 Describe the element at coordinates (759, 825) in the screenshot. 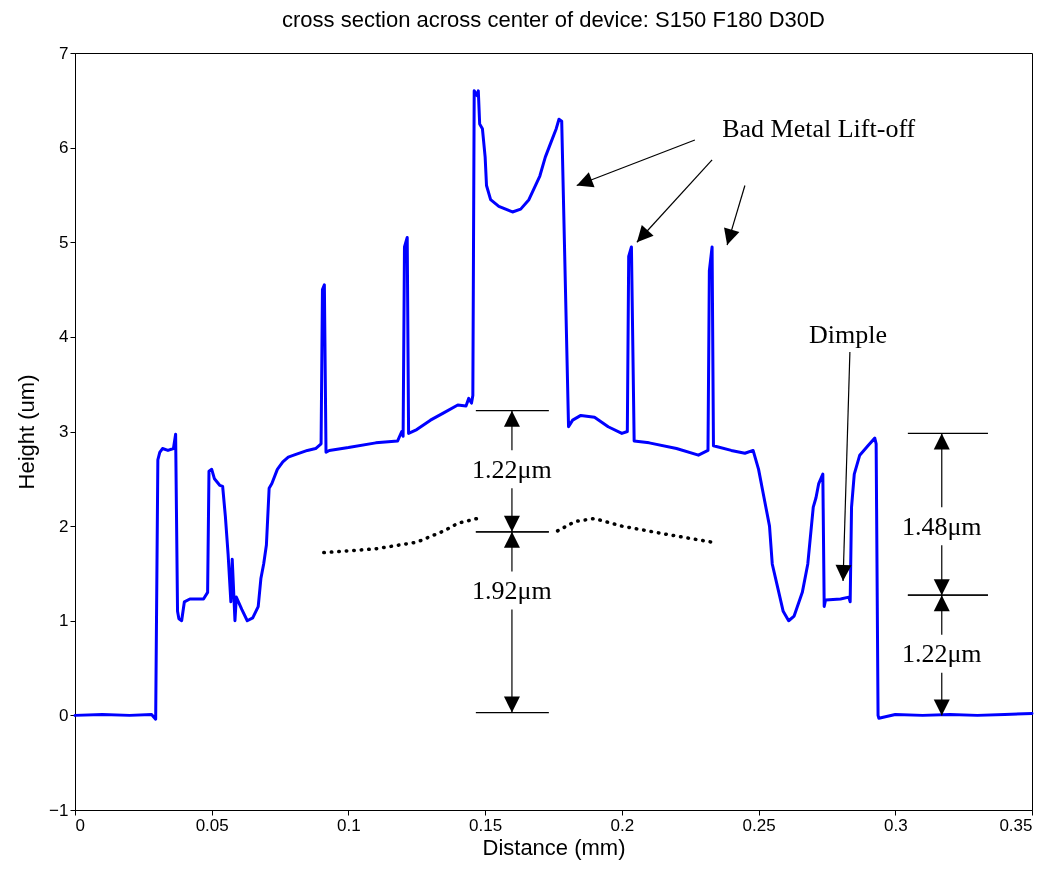

I see `x-tick-label: 0.25` at that location.